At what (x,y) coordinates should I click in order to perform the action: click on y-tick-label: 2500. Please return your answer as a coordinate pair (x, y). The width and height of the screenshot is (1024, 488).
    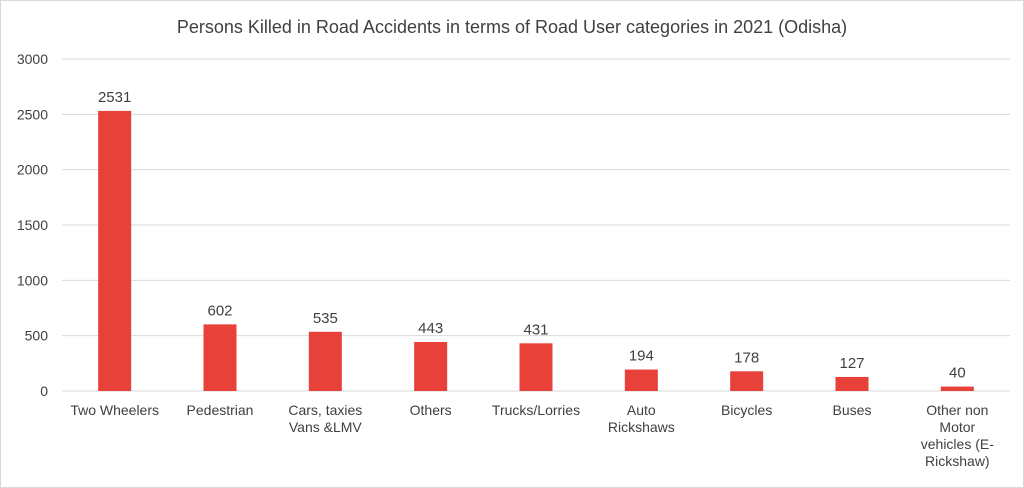
    Looking at the image, I should click on (32, 114).